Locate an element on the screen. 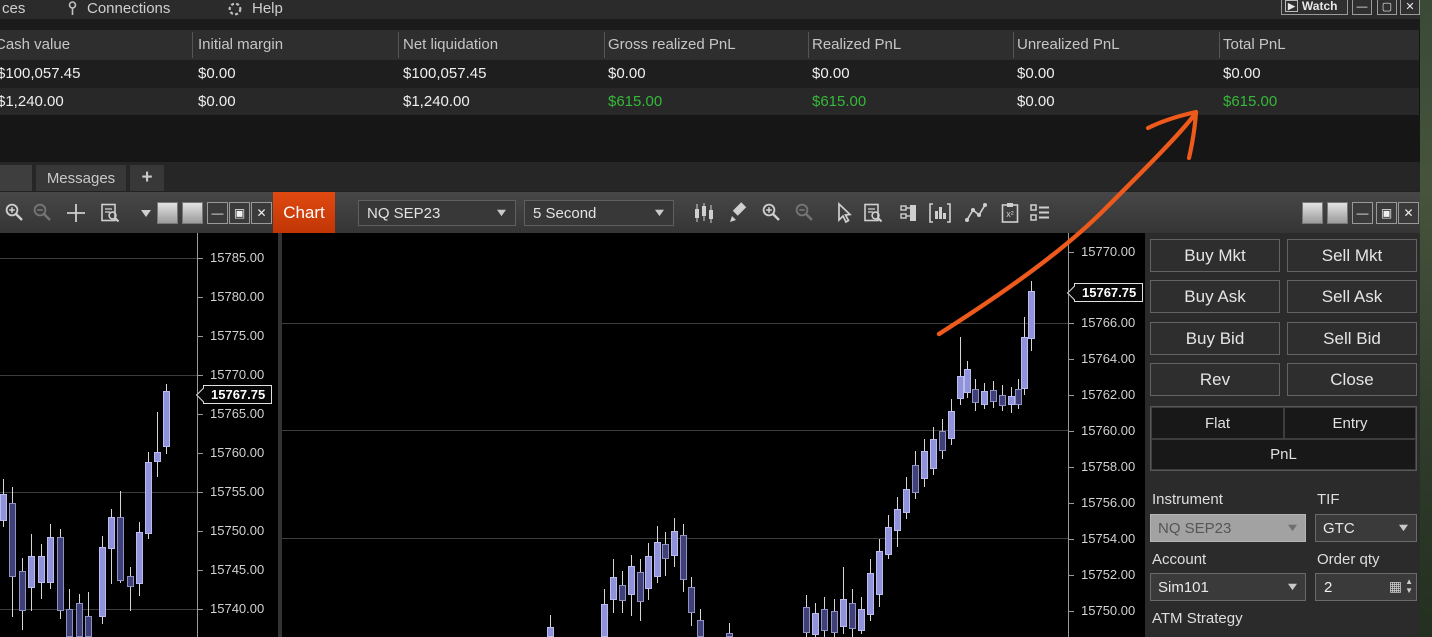  table-cell: $0.00 is located at coordinates (831, 73).